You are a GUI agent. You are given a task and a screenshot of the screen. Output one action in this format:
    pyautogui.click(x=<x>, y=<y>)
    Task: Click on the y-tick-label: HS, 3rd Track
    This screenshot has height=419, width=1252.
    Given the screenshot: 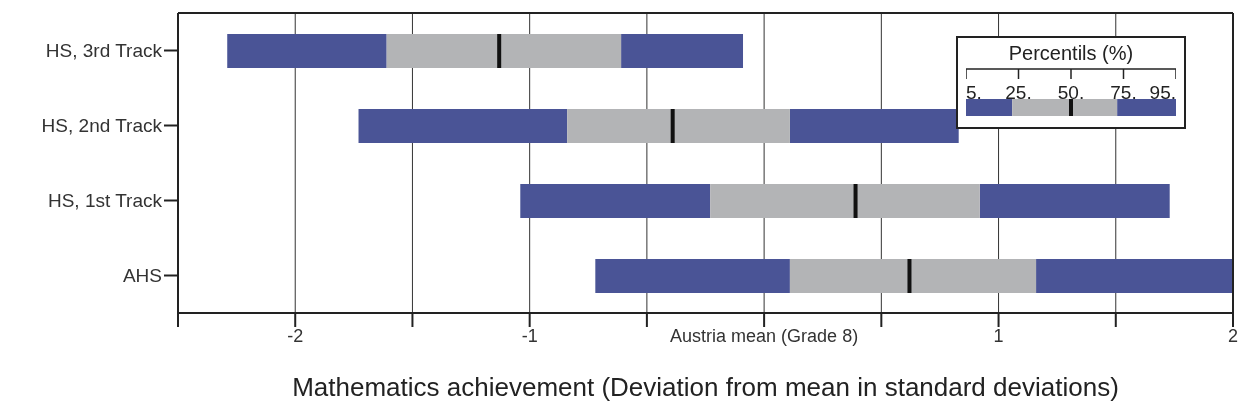 What is the action you would take?
    pyautogui.click(x=104, y=51)
    